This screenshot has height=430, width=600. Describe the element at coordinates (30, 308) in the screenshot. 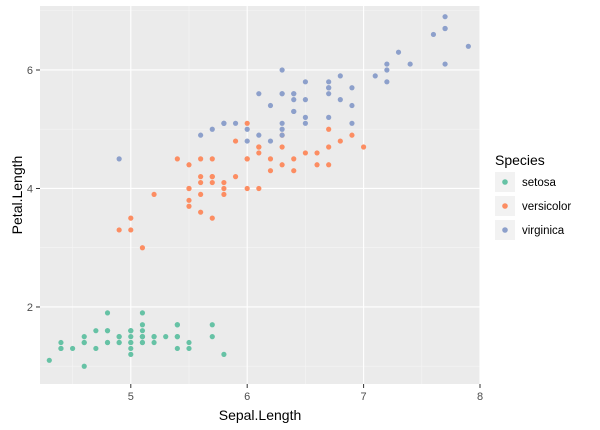

I see `y-tick-label: 2` at that location.